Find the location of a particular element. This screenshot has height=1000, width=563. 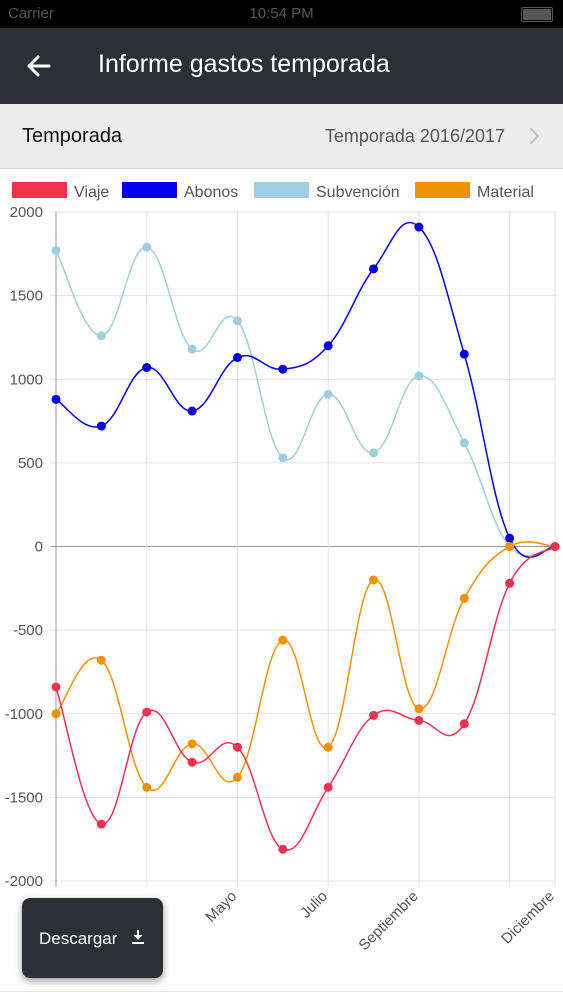

legend-label: Abonos is located at coordinates (211, 192).